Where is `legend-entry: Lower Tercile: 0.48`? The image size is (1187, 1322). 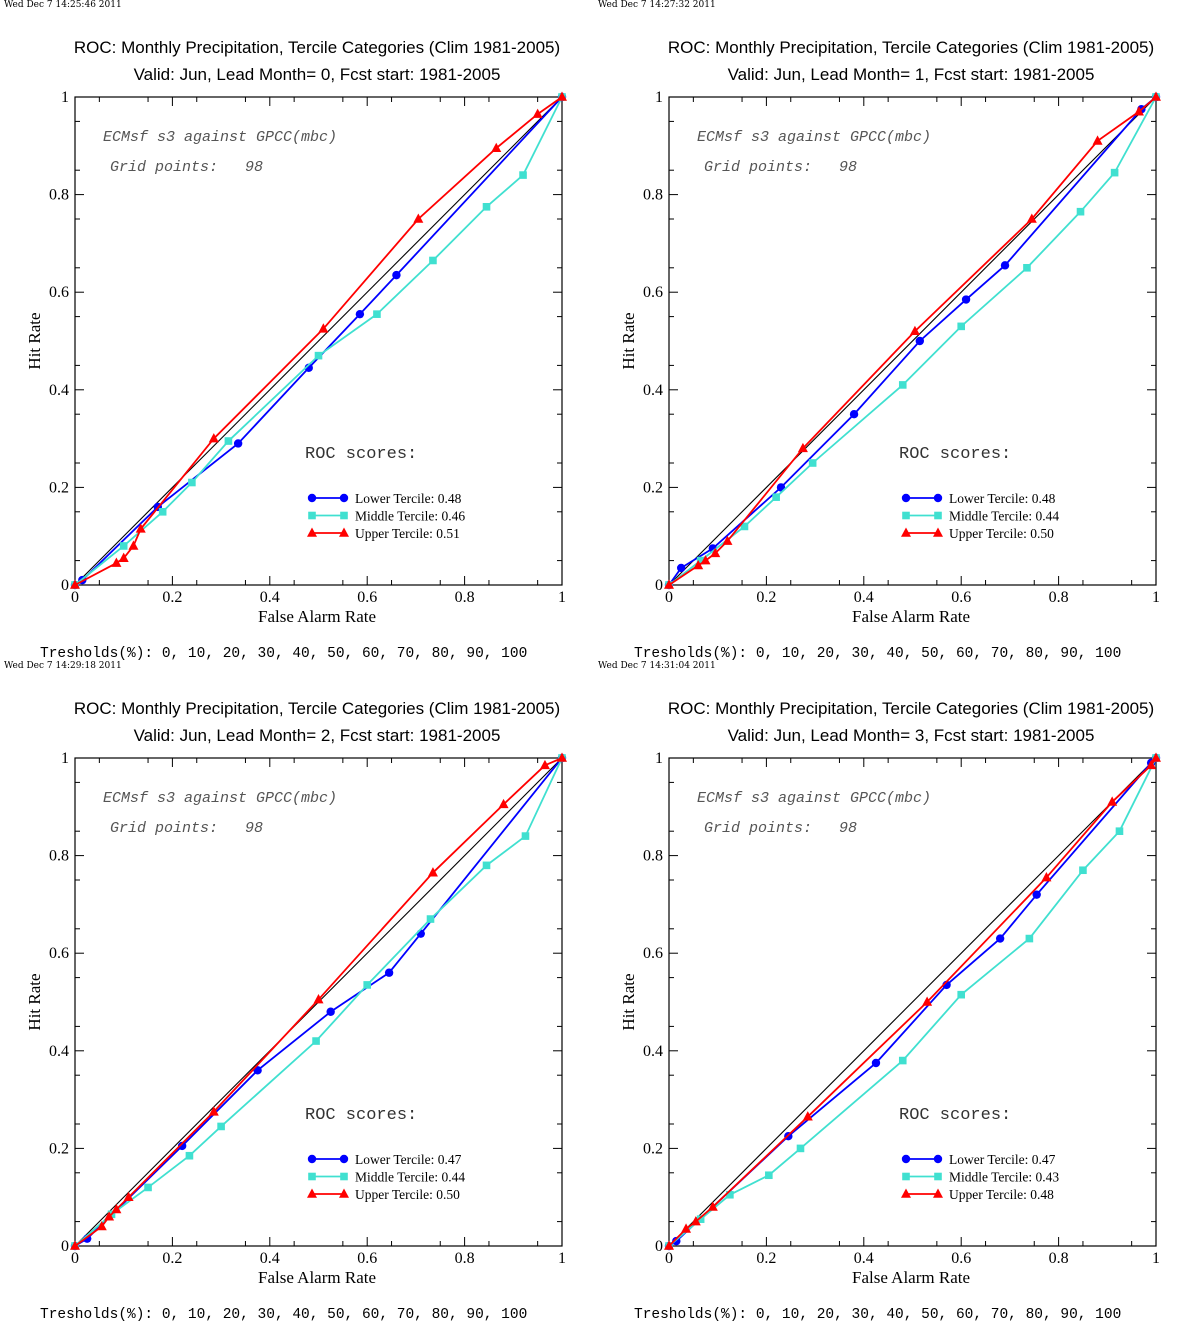
legend-entry: Lower Tercile: 0.48 is located at coordinates (408, 498).